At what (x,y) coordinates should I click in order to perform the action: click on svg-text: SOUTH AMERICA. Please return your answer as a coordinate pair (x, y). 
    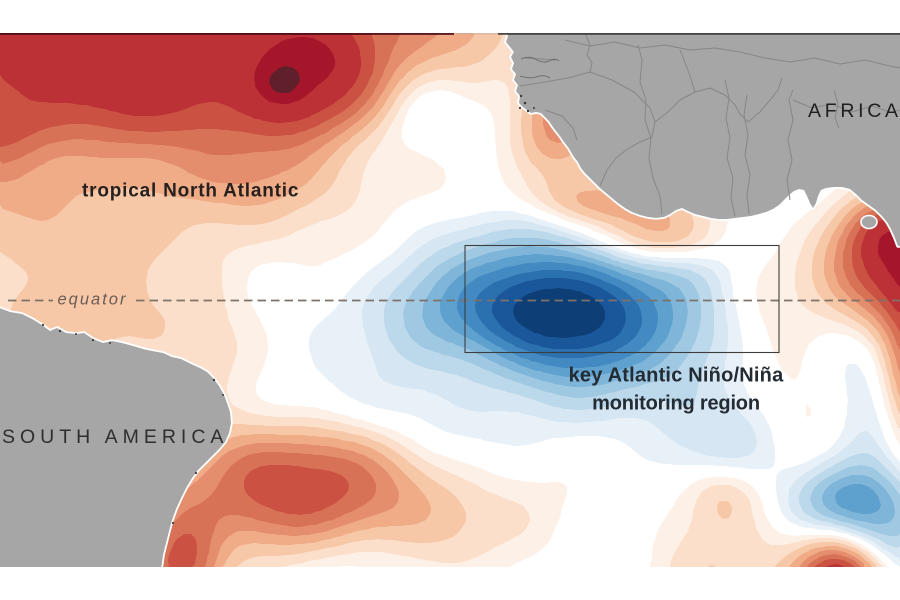
    Looking at the image, I should click on (115, 437).